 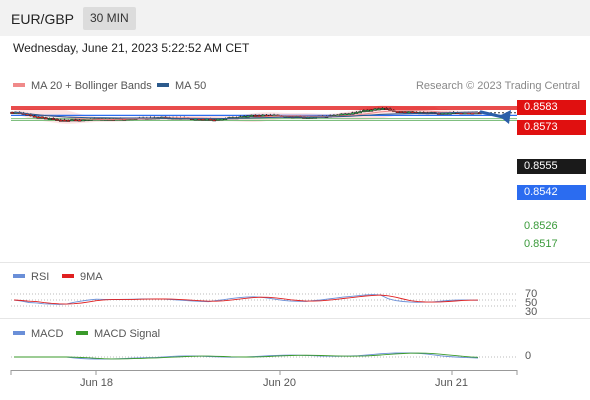 I want to click on resistance-label-r1: 0.8573, so click(x=551, y=127).